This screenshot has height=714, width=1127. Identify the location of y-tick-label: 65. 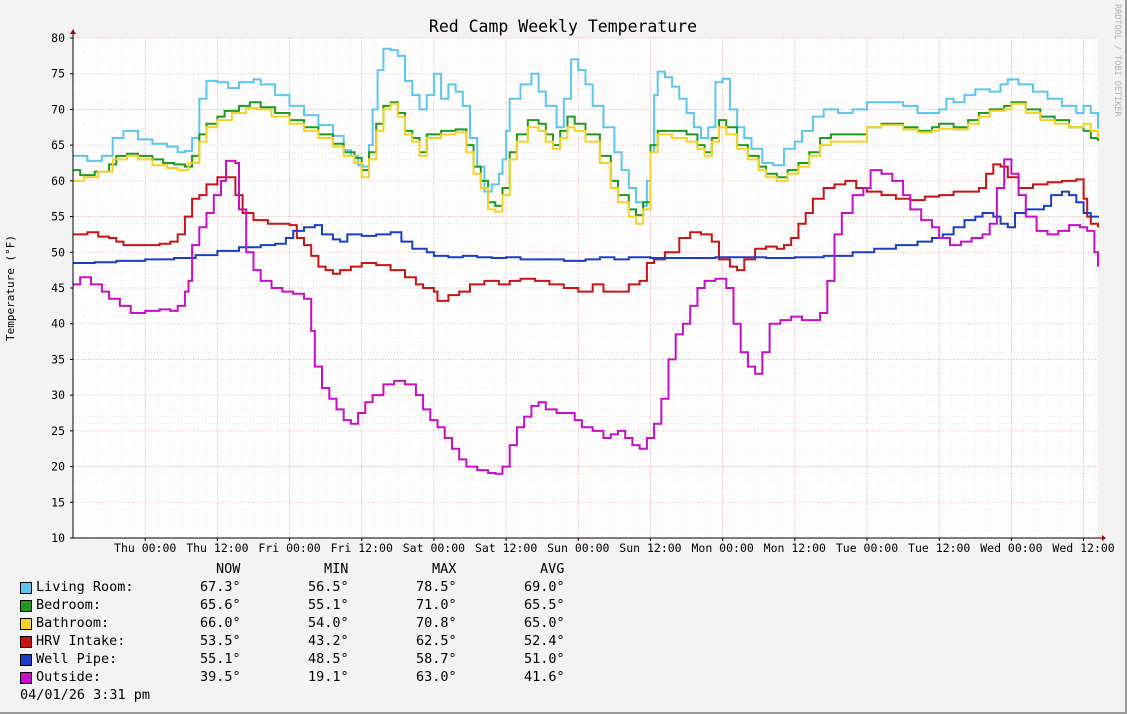
(58, 145).